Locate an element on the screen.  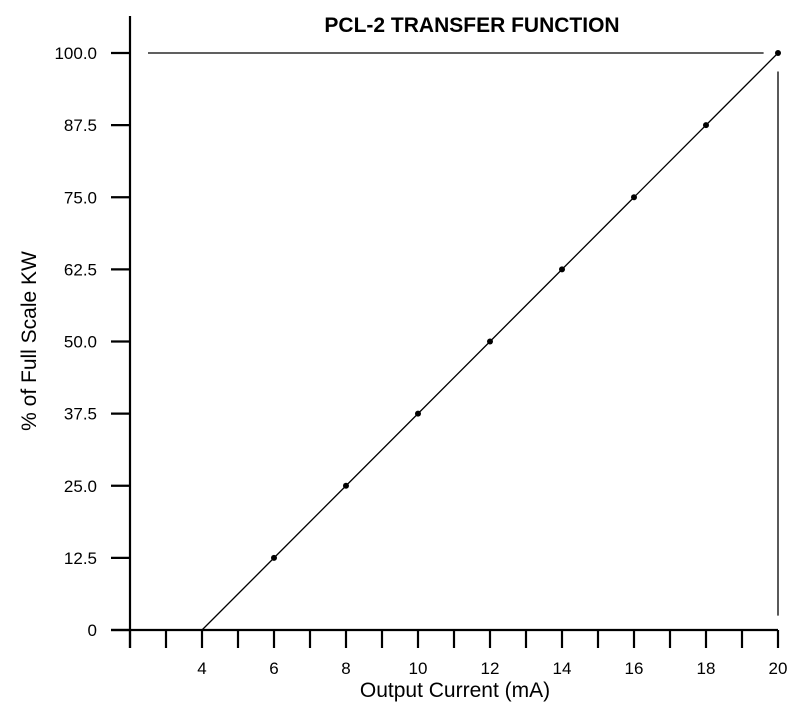
x-tick-label: 18 is located at coordinates (706, 668).